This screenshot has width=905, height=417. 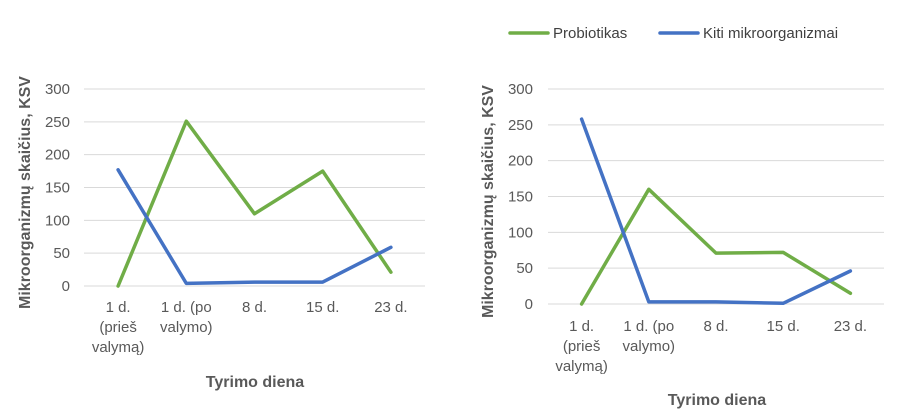 What do you see at coordinates (590, 33) in the screenshot?
I see `legend-label-probiotikas: Probiotikas` at bounding box center [590, 33].